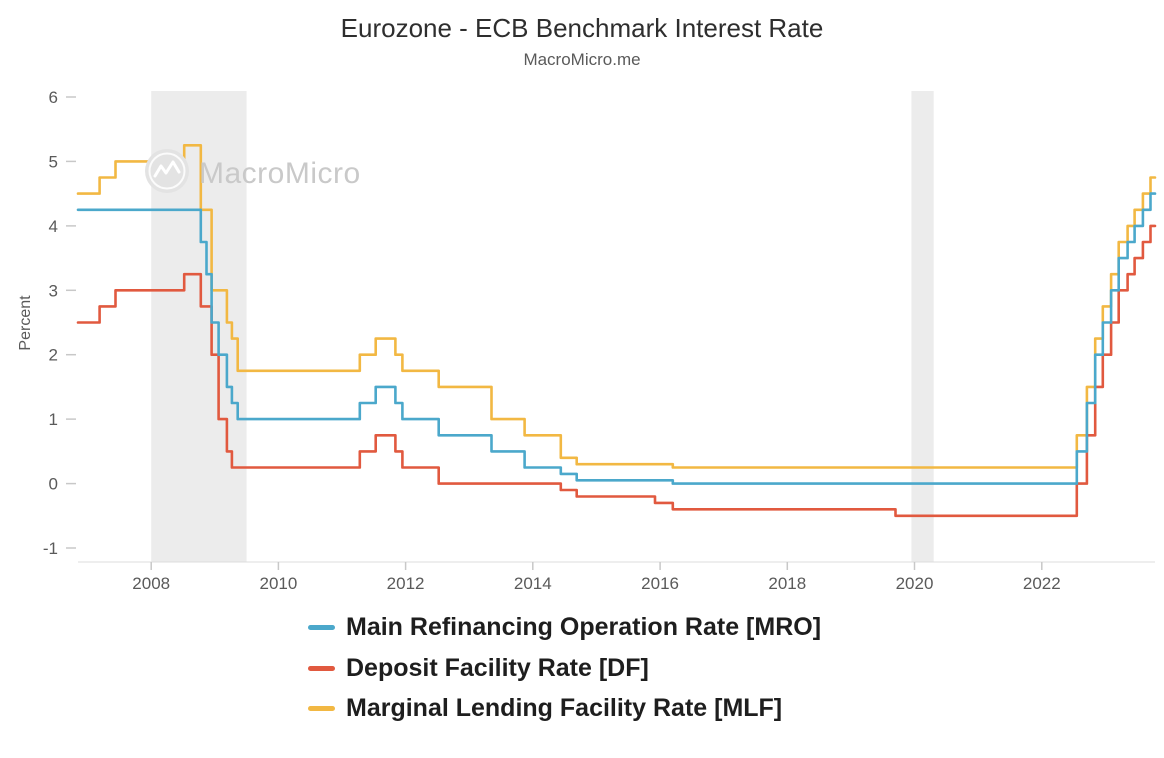 The width and height of the screenshot is (1164, 758). I want to click on chart-title: Eurozone - ECB Benchmark Interest Rate, so click(582, 28).